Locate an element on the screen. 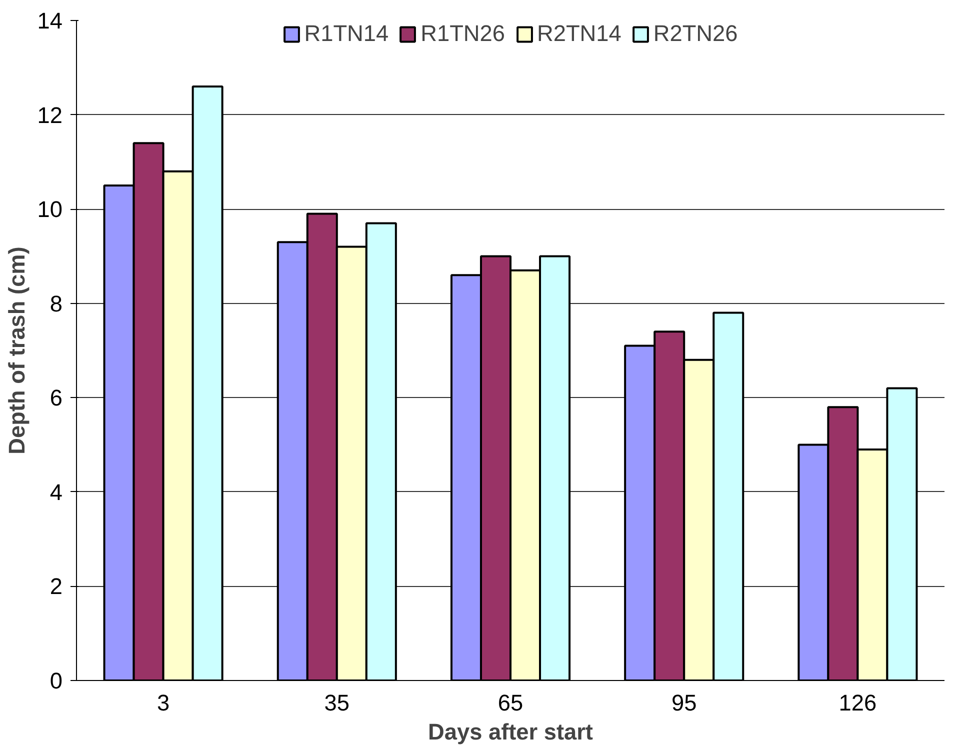 This screenshot has height=747, width=974. x-tick-label: 3 is located at coordinates (163, 703).